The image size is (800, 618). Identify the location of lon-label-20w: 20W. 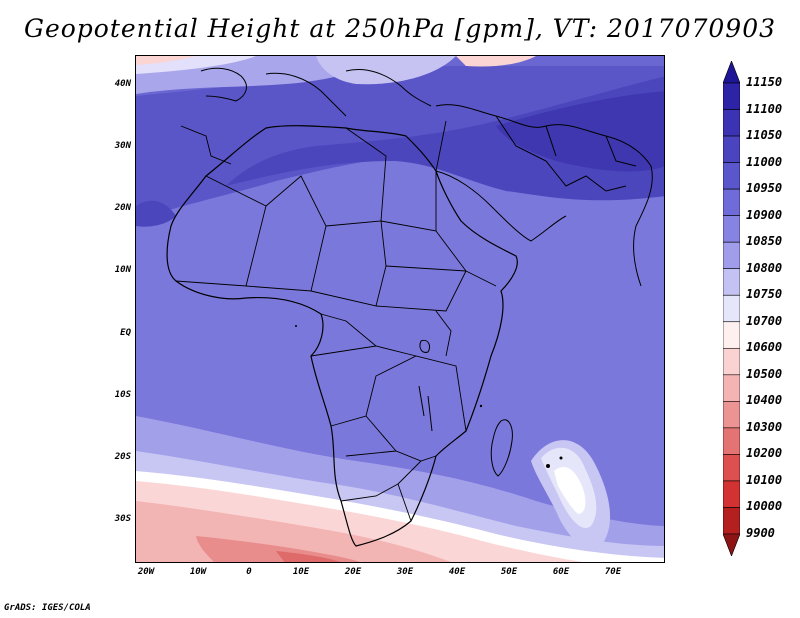
(146, 572).